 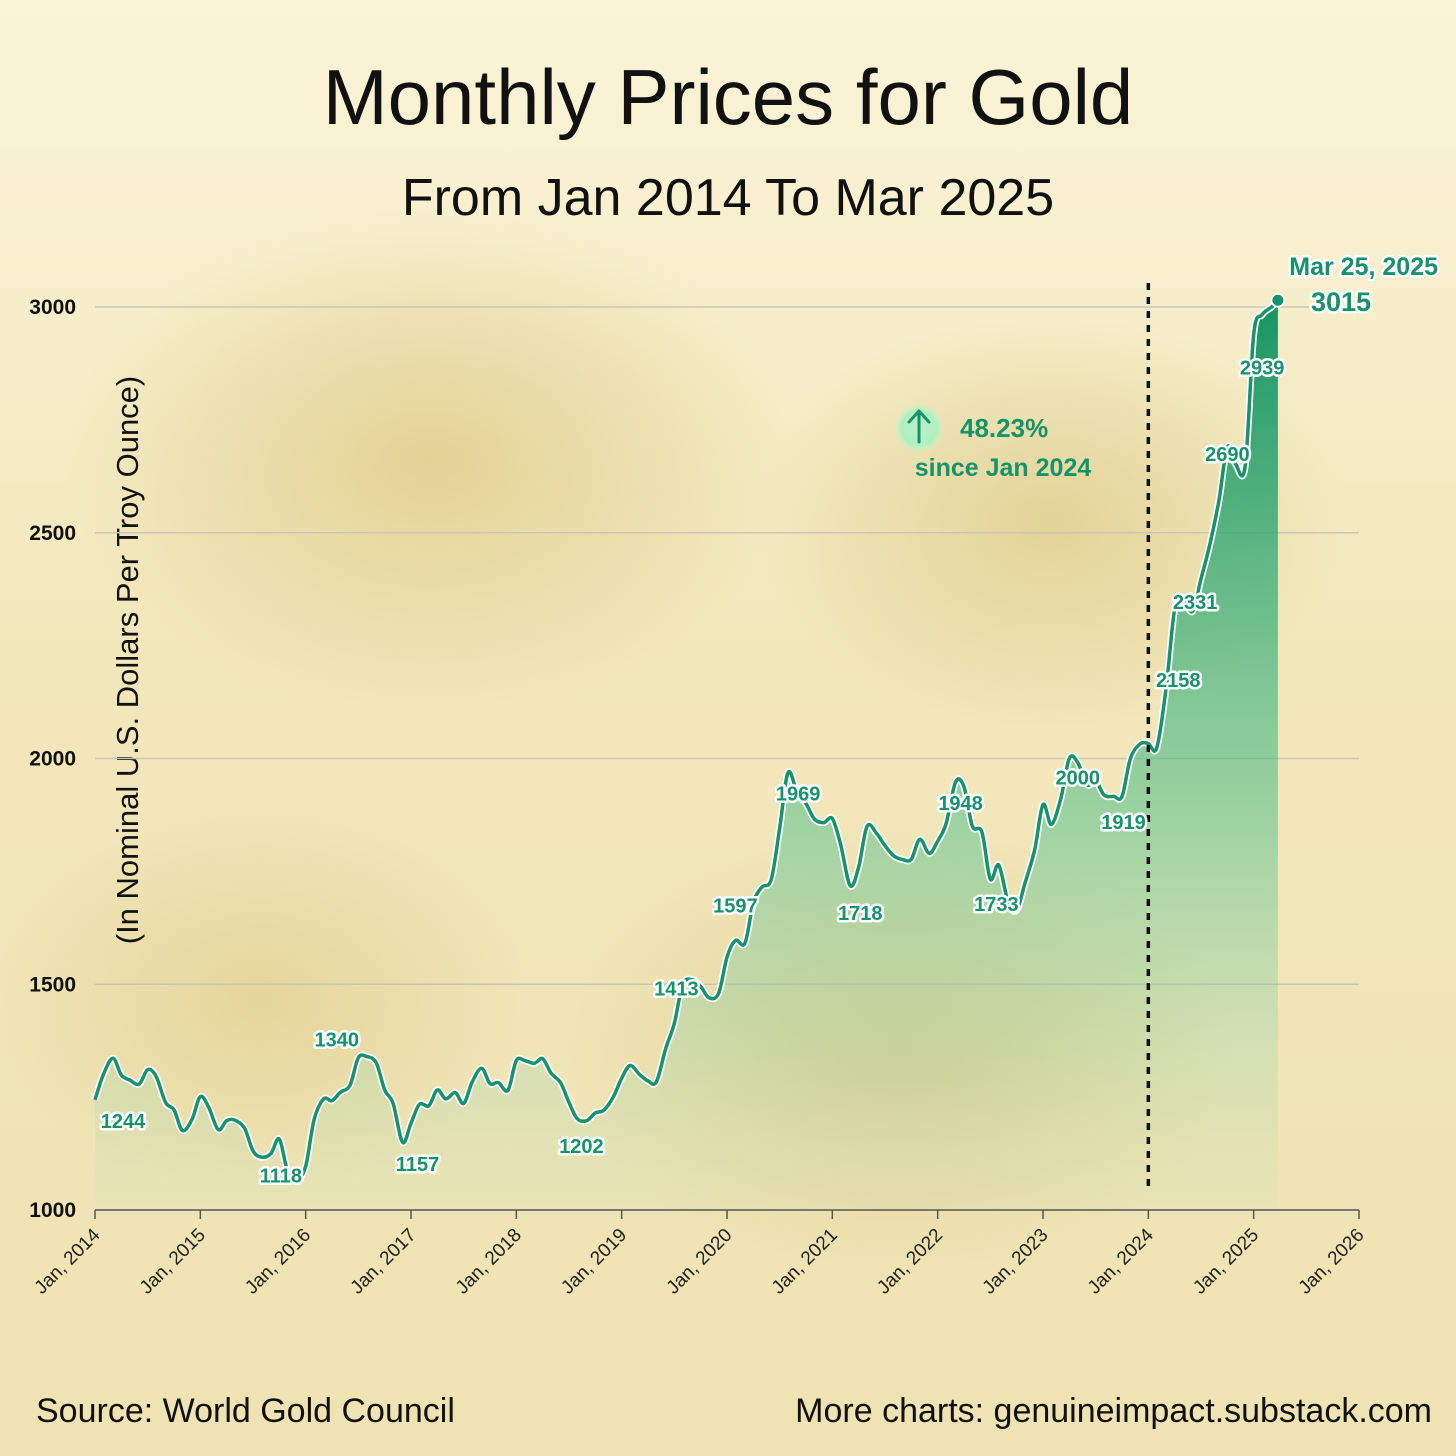 What do you see at coordinates (996, 905) in the screenshot?
I see `data-label: 1733` at bounding box center [996, 905].